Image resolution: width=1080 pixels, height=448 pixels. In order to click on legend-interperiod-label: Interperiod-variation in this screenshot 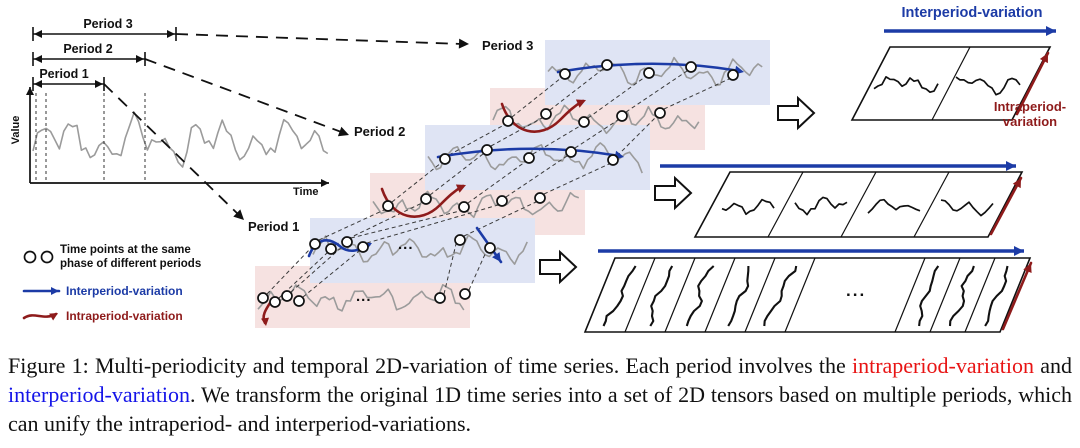, I will do `click(124, 291)`.